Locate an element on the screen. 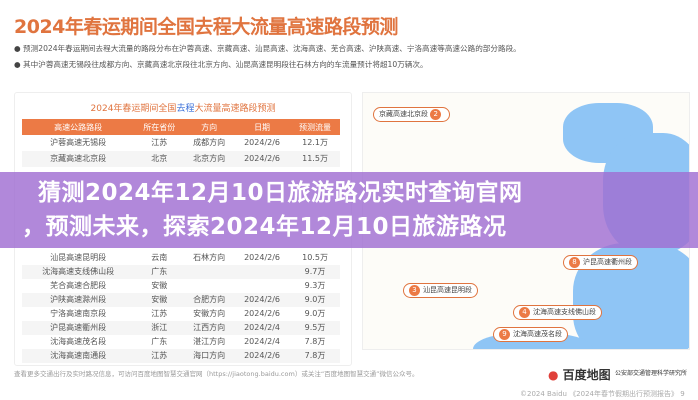 This screenshot has width=698, height=400. column-header: 所在省份 is located at coordinates (159, 127).